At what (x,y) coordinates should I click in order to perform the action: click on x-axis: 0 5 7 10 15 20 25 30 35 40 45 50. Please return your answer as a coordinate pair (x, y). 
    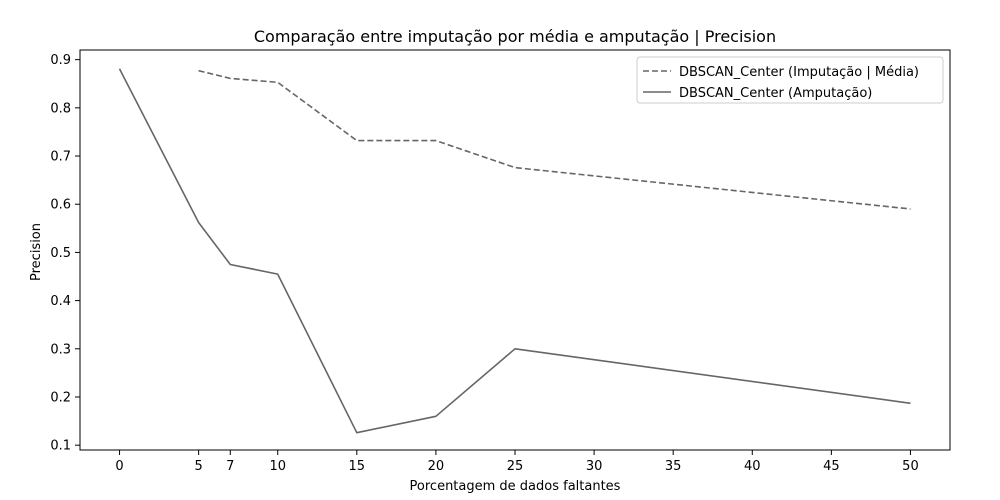
    Looking at the image, I should click on (517, 462).